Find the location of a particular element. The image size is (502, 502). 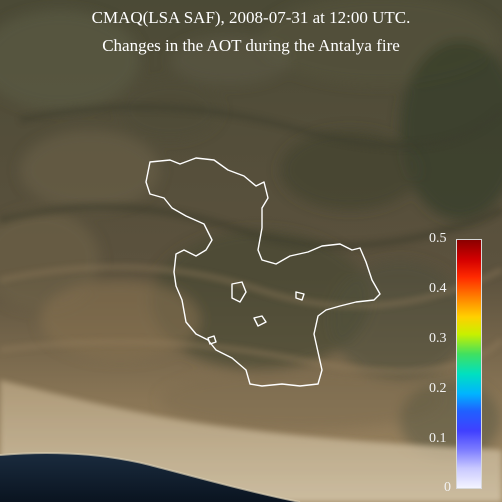

colorbar-tick-label: 0.2 is located at coordinates (438, 388).